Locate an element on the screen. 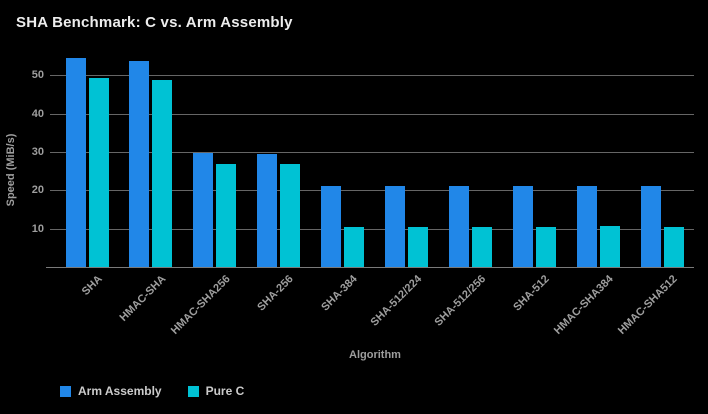 The height and width of the screenshot is (414, 708). y-tick-label: 30 is located at coordinates (37, 151).